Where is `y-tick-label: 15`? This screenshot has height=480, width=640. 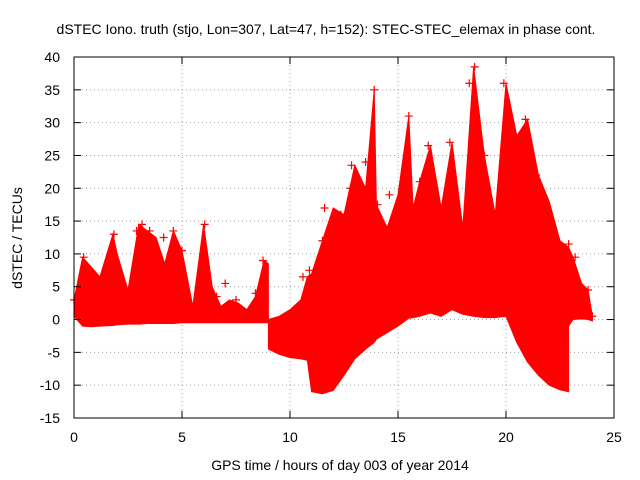
y-tick-label: 15 is located at coordinates (52, 221).